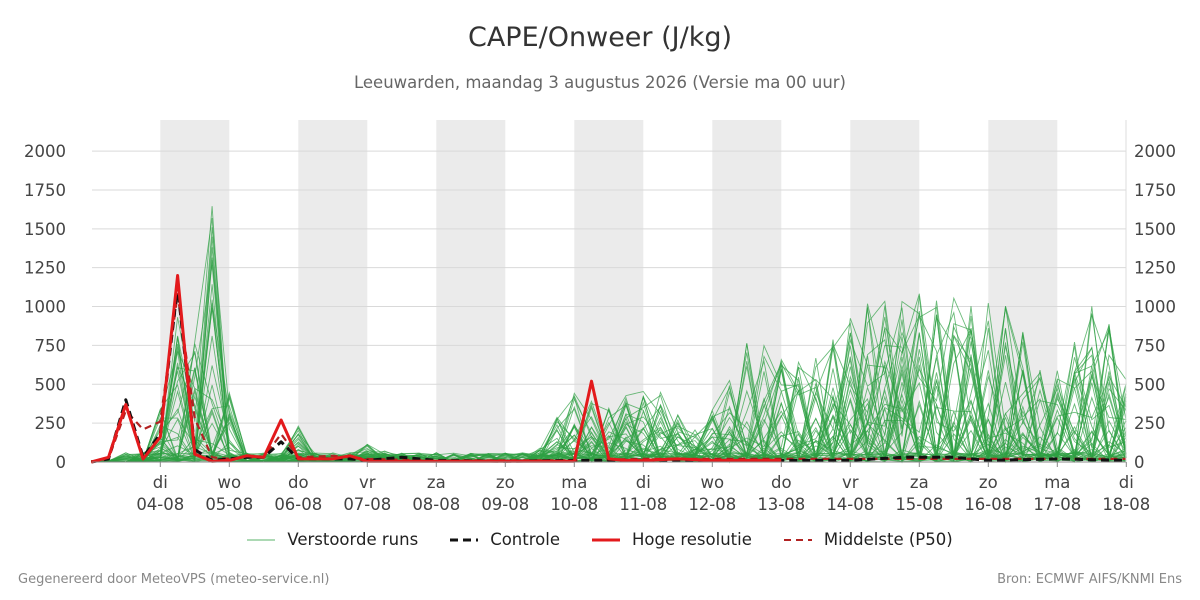  I want to click on legend-swatch-ensemble, so click(261, 539).